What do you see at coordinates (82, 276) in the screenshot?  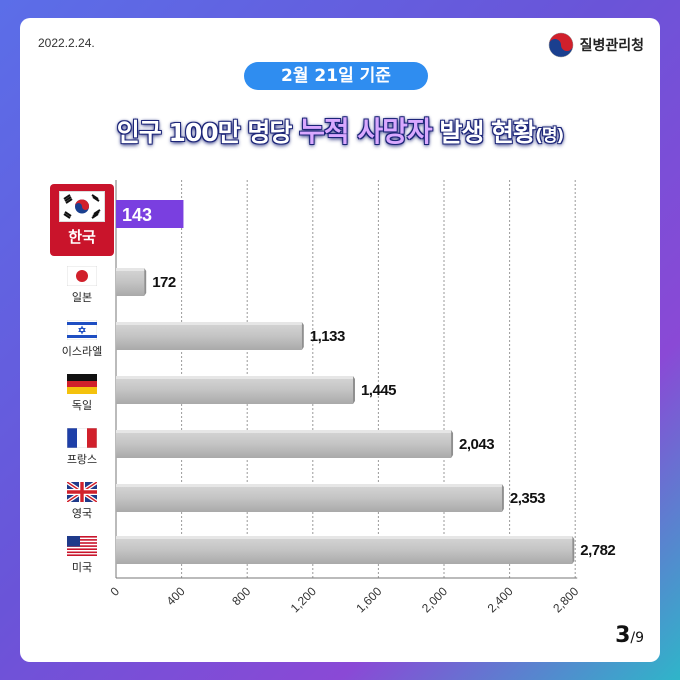 I see `japan-flag-icon` at bounding box center [82, 276].